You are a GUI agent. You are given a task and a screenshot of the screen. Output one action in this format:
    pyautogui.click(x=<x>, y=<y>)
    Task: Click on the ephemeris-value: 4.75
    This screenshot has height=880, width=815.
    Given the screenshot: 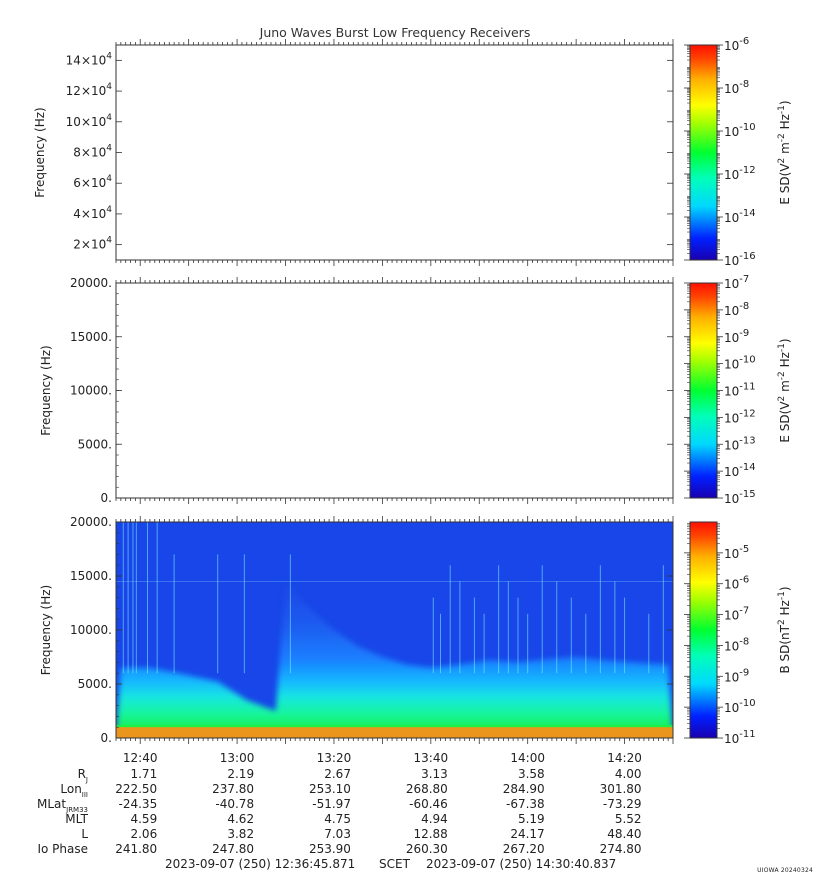 What is the action you would take?
    pyautogui.click(x=337, y=819)
    